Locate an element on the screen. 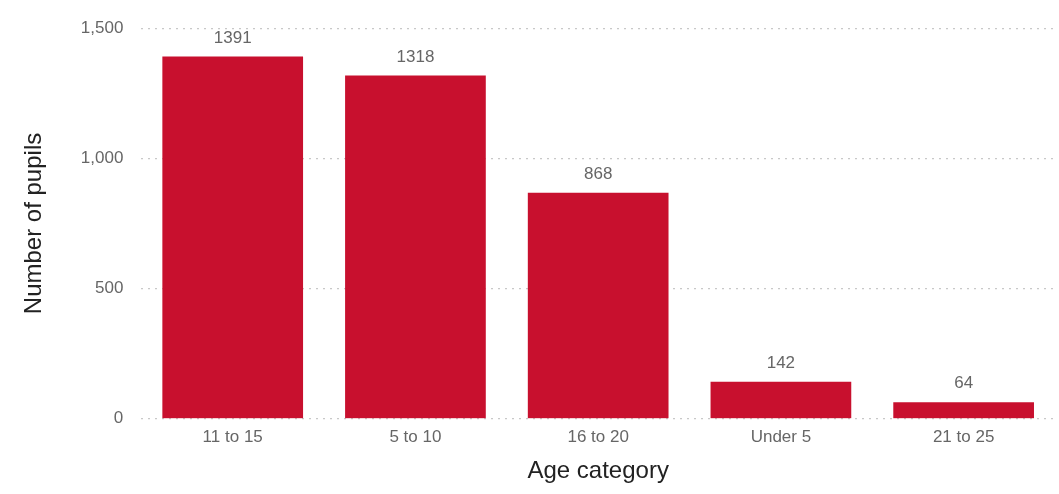 The height and width of the screenshot is (494, 1059). x-axis-title: Age category is located at coordinates (598, 470).